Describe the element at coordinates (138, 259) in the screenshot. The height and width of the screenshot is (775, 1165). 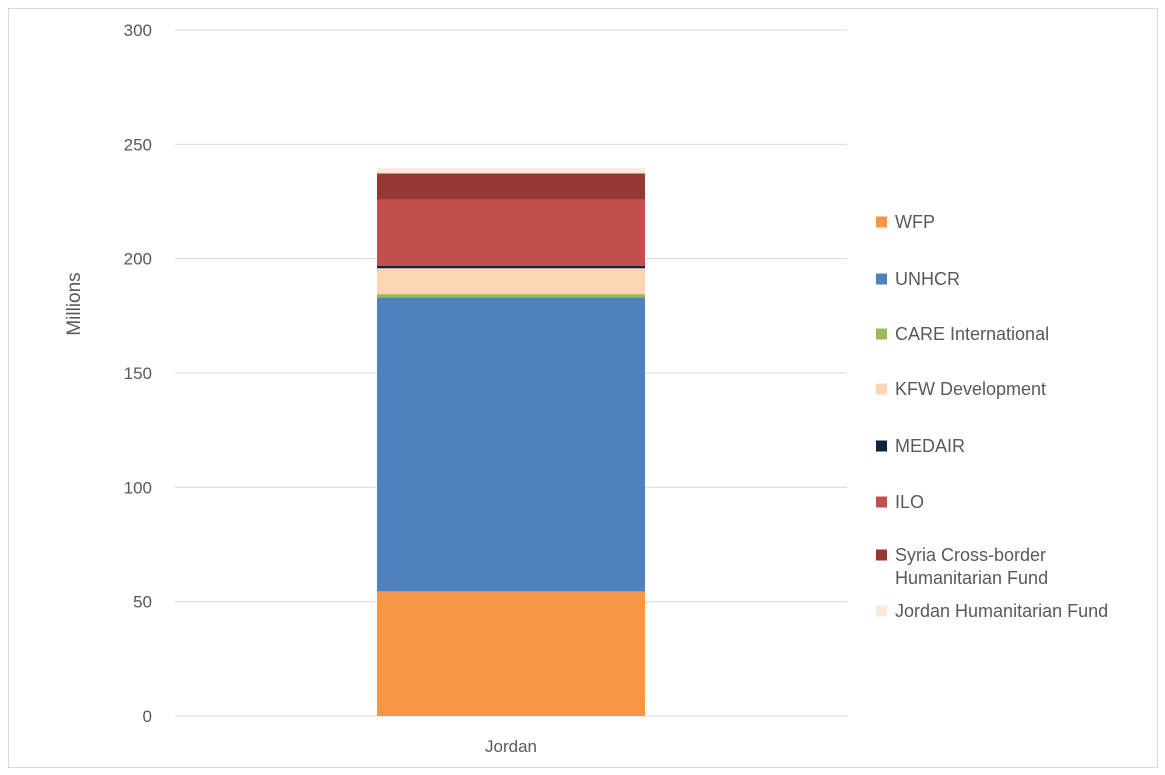
I see `y-tick-label: 200` at that location.